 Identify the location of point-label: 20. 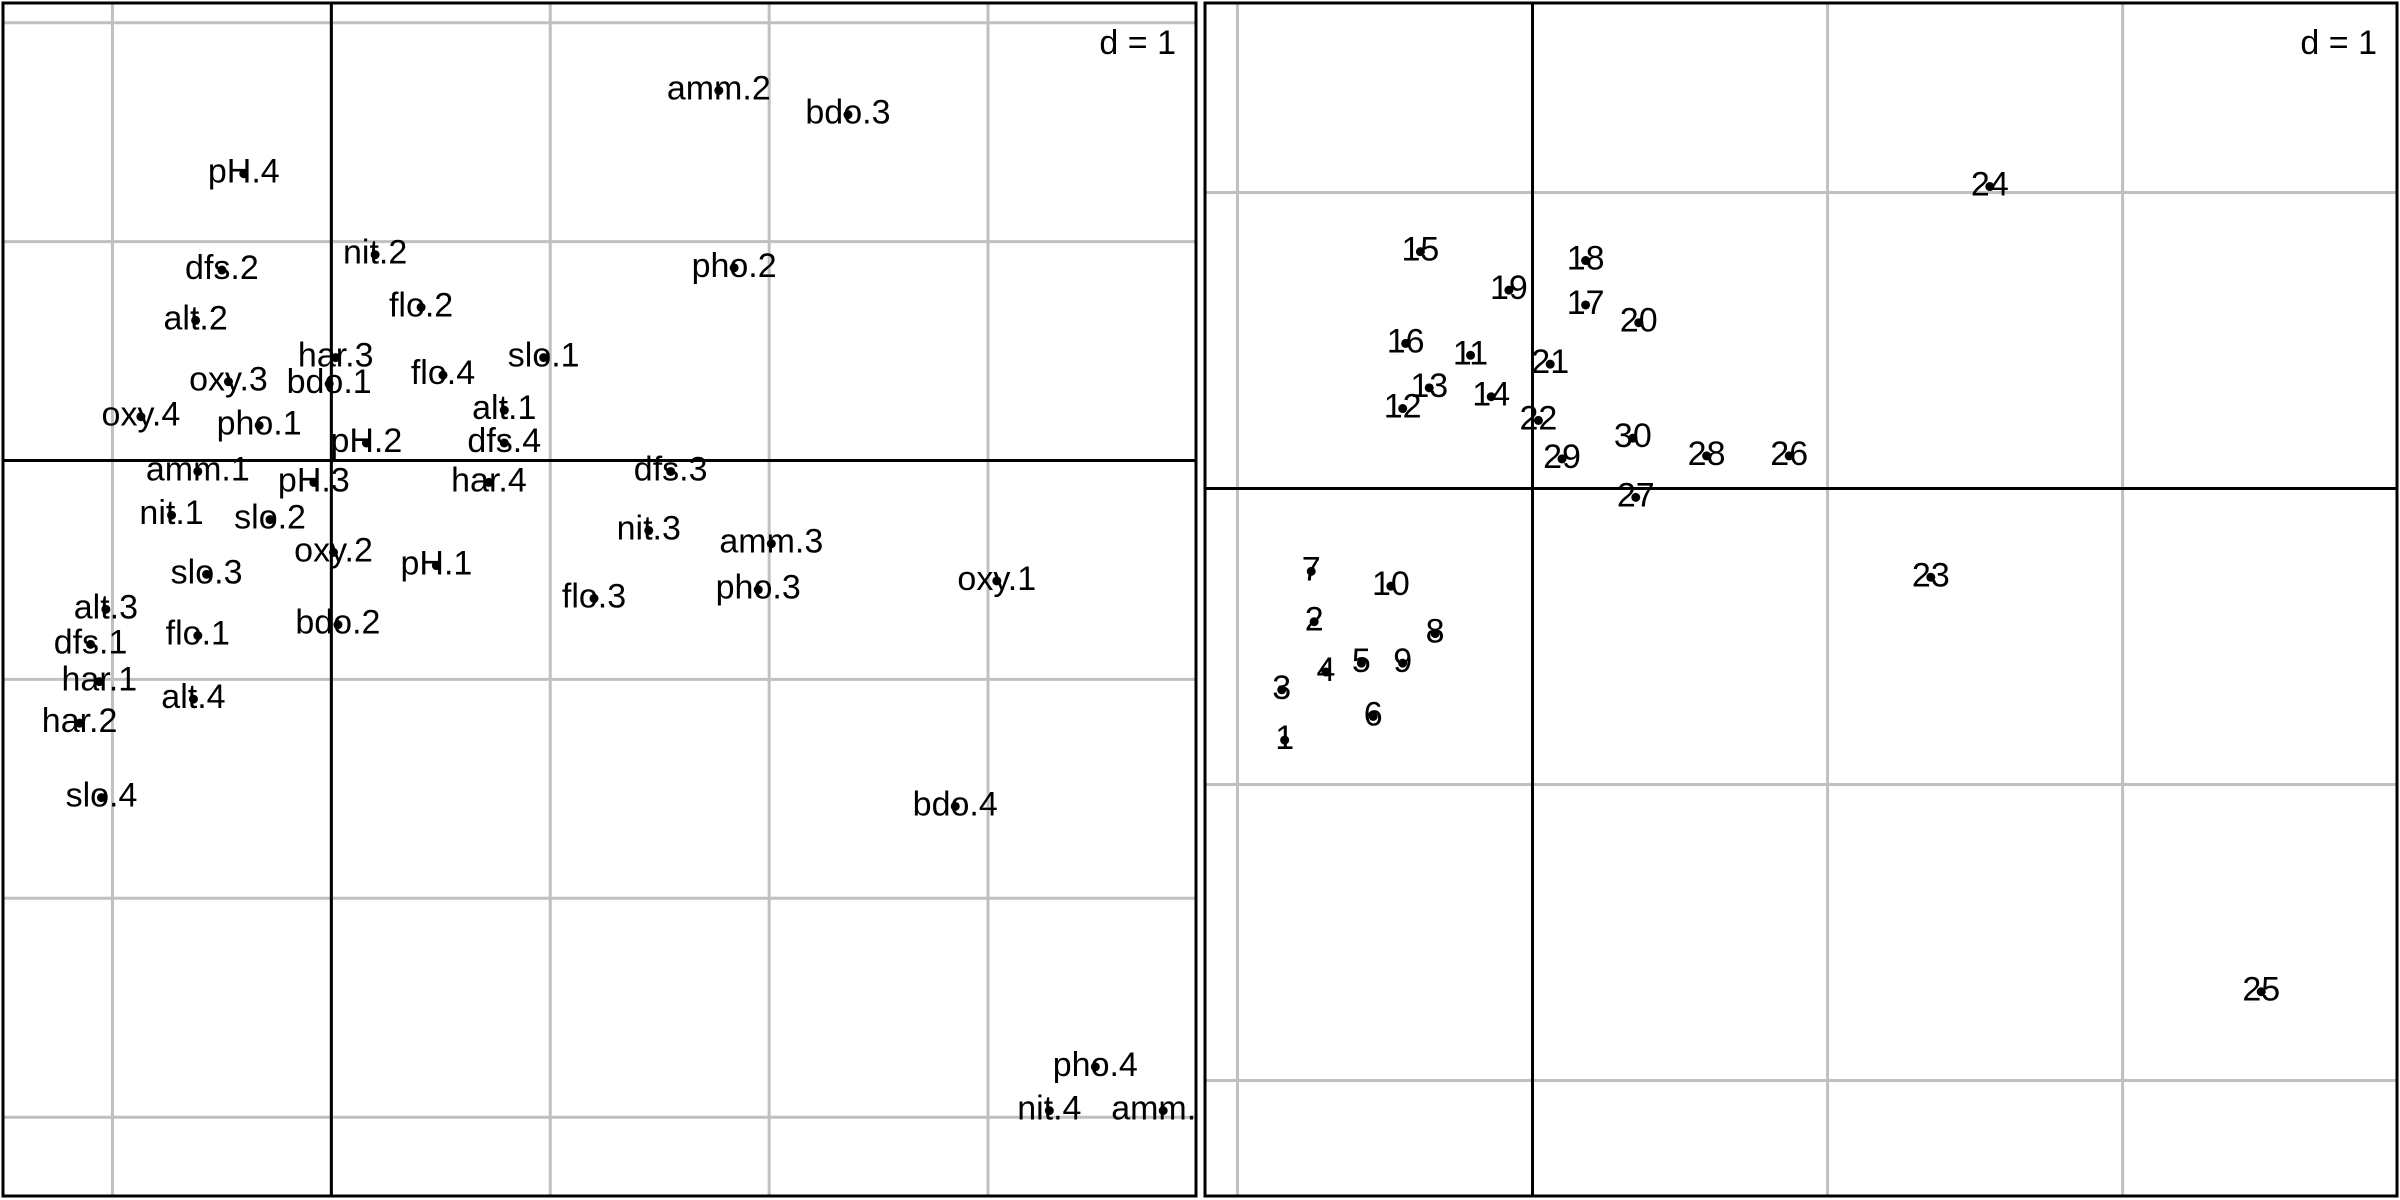
(1639, 321).